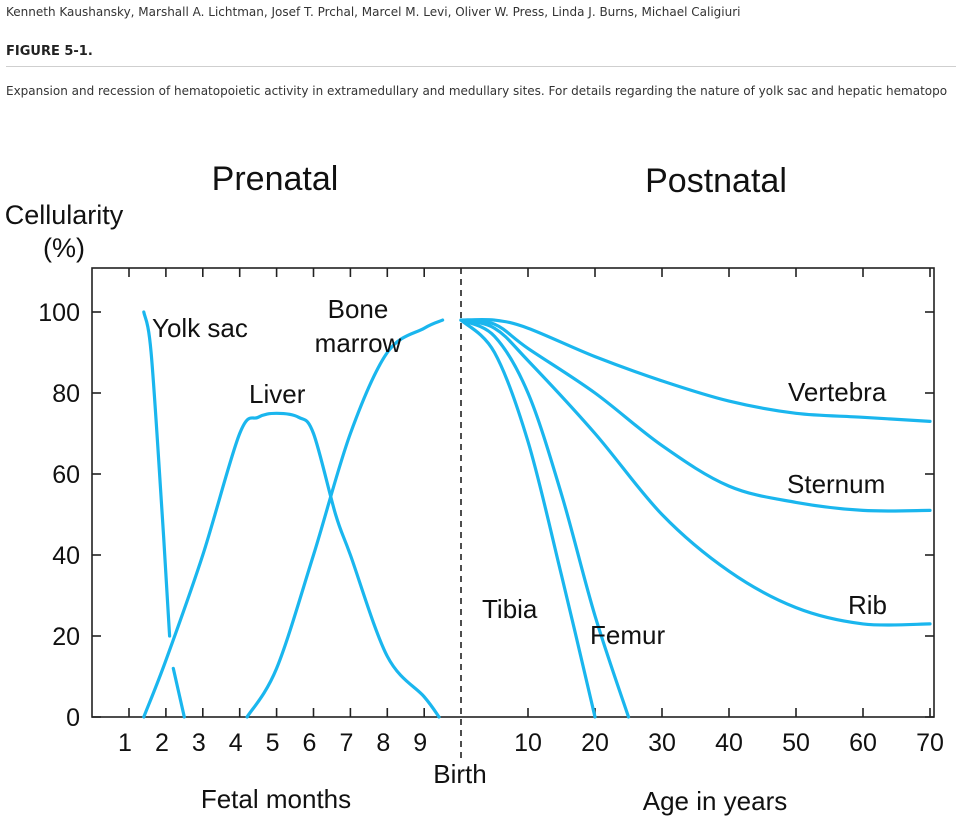 This screenshot has height=826, width=956. What do you see at coordinates (528, 743) in the screenshot?
I see `x-tick-label-age: 10` at bounding box center [528, 743].